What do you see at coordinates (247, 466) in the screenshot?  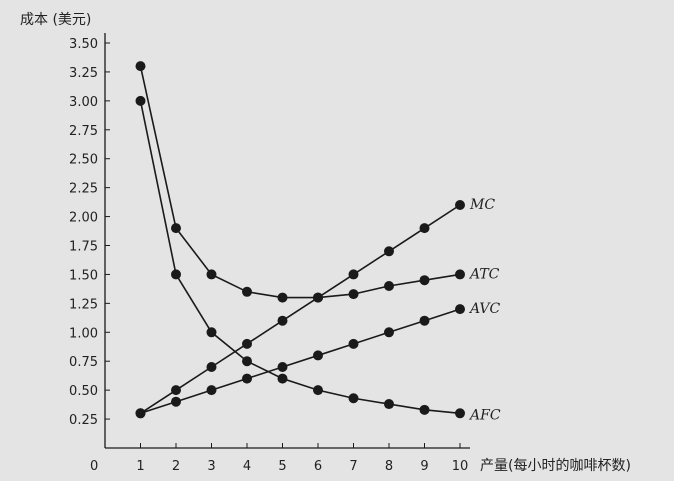 I see `x-tick-label: 4` at bounding box center [247, 466].